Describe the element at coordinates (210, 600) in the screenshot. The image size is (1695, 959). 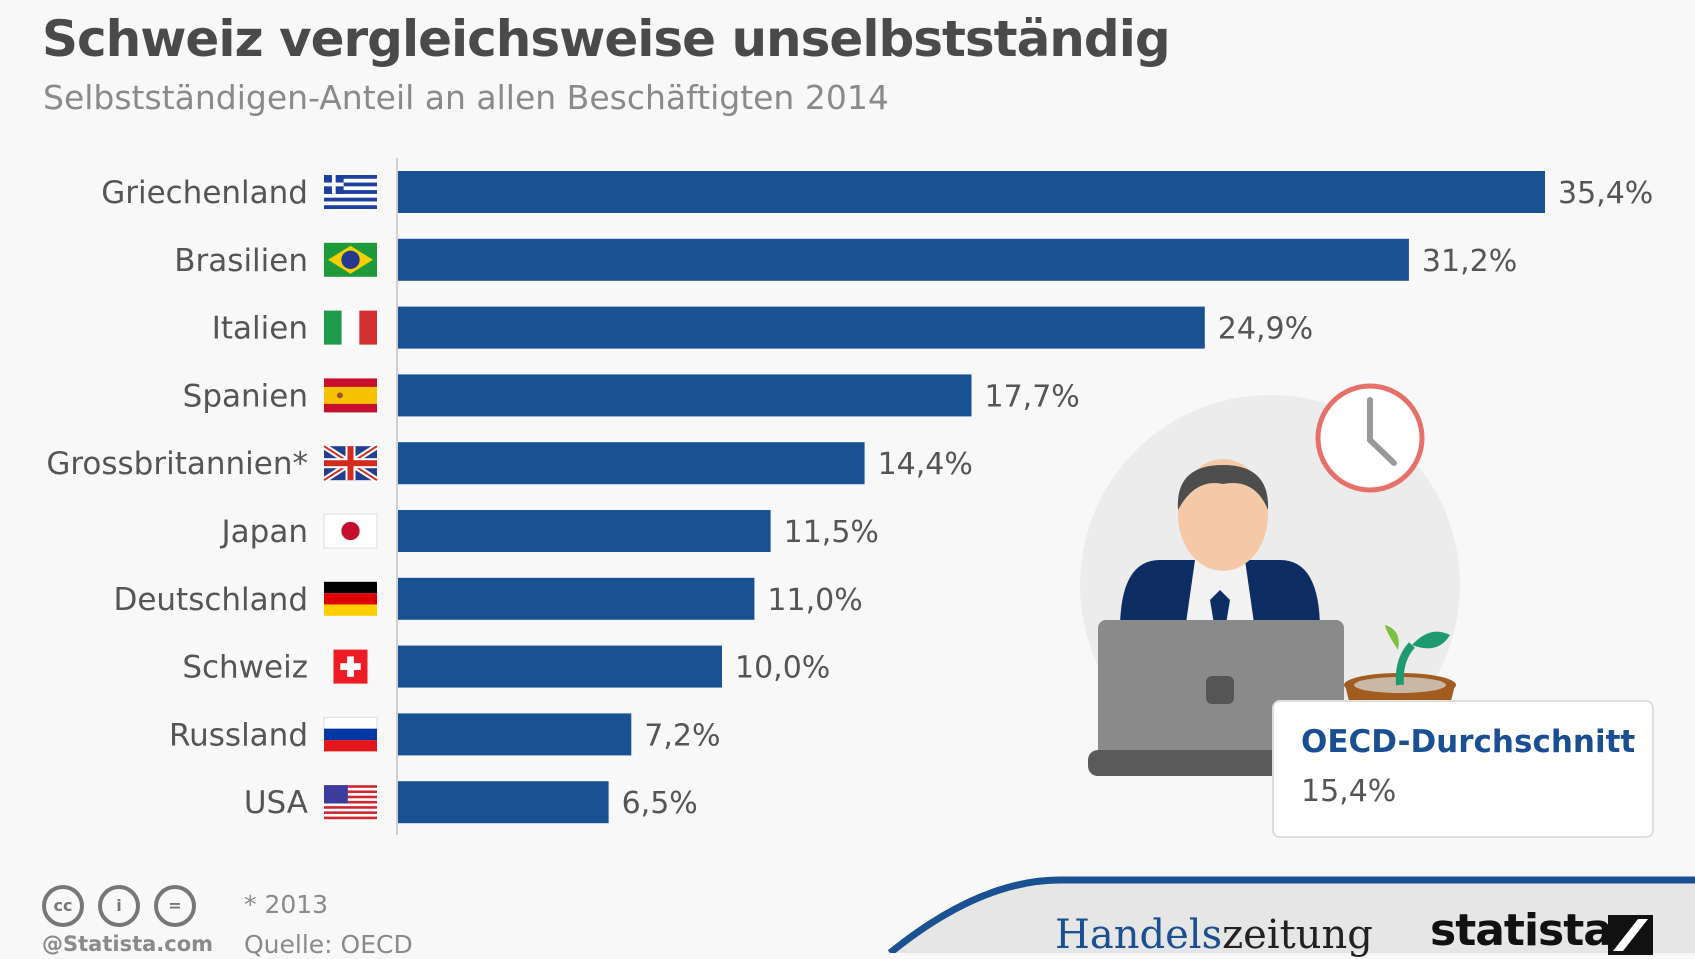
I see `category-label: Deutschland` at that location.